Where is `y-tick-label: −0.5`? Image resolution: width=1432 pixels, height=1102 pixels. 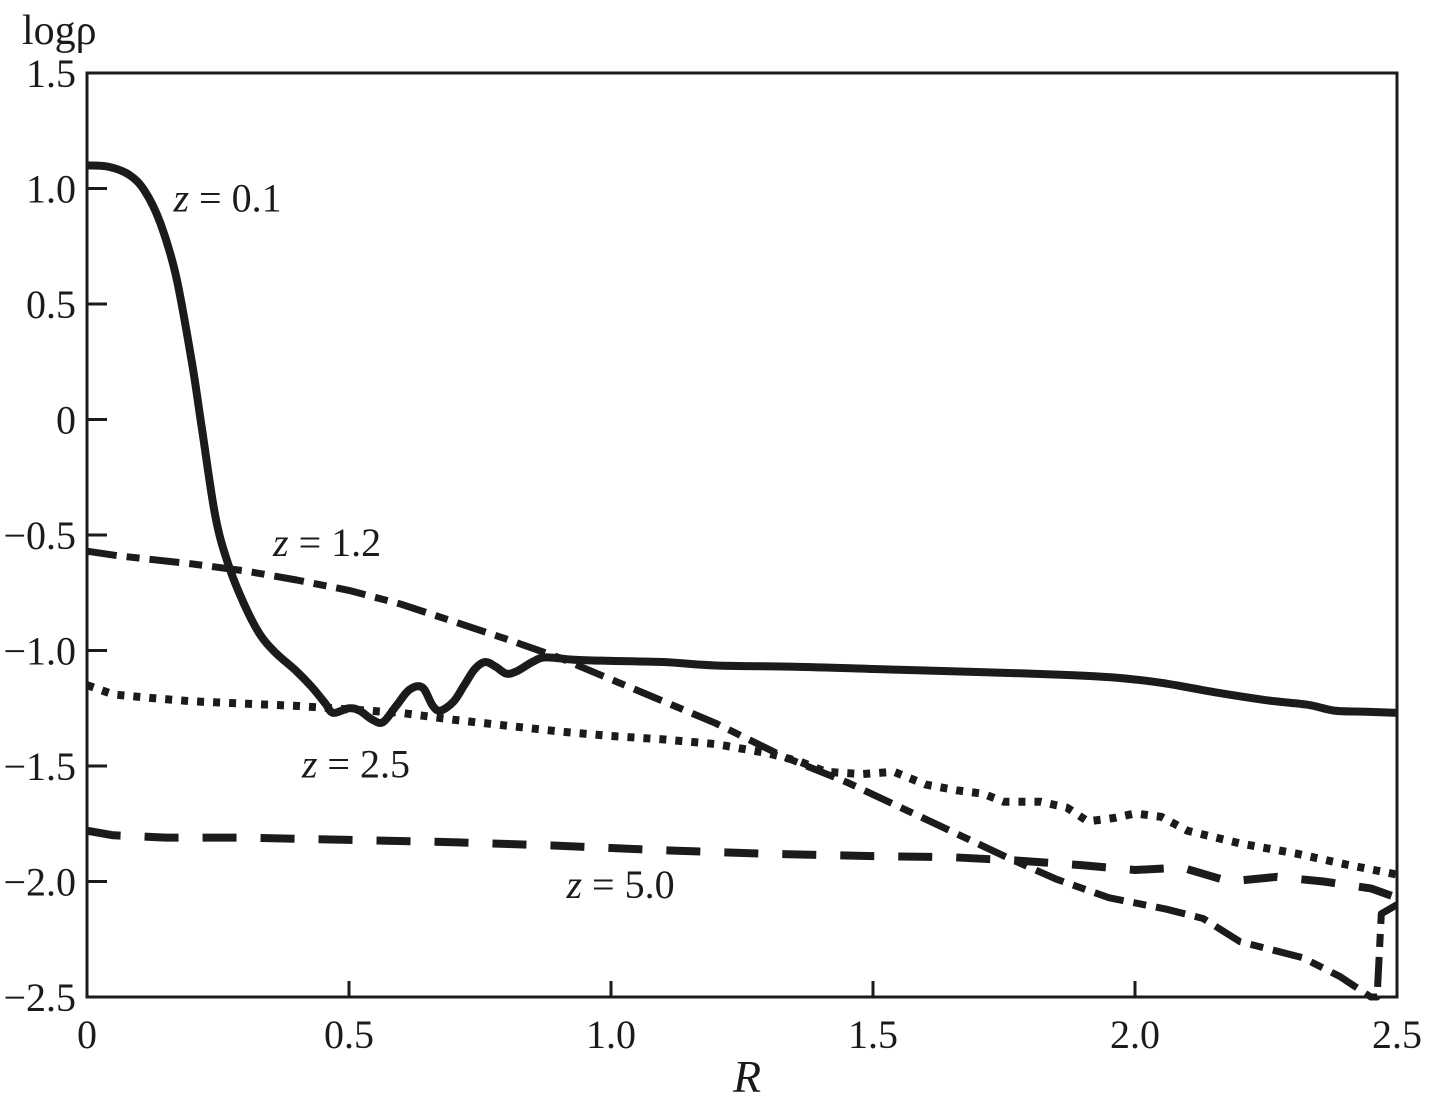
y-tick-label: −0.5 is located at coordinates (39, 535).